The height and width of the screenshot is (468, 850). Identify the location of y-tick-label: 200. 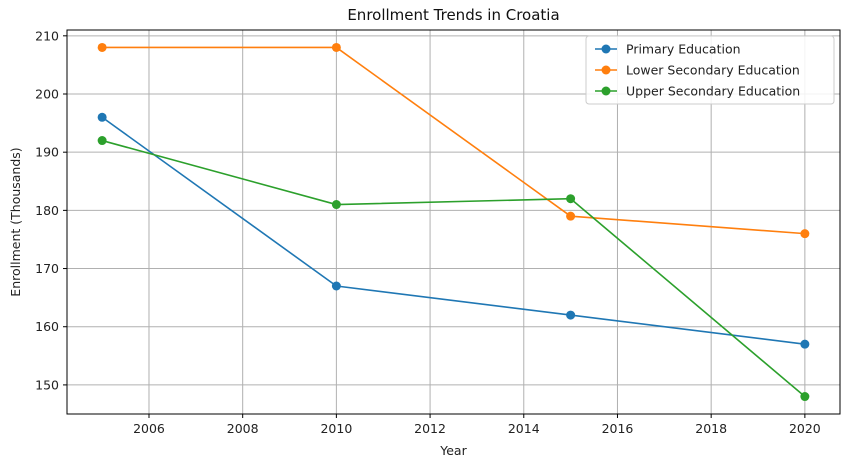
(47, 94).